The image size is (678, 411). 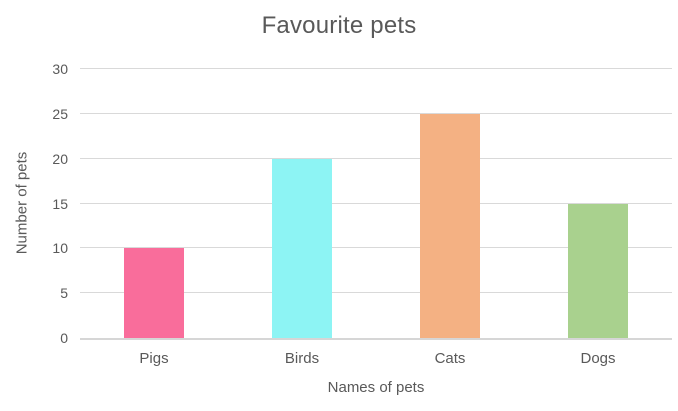 I want to click on x-axis-title: Names of pets, so click(x=376, y=387).